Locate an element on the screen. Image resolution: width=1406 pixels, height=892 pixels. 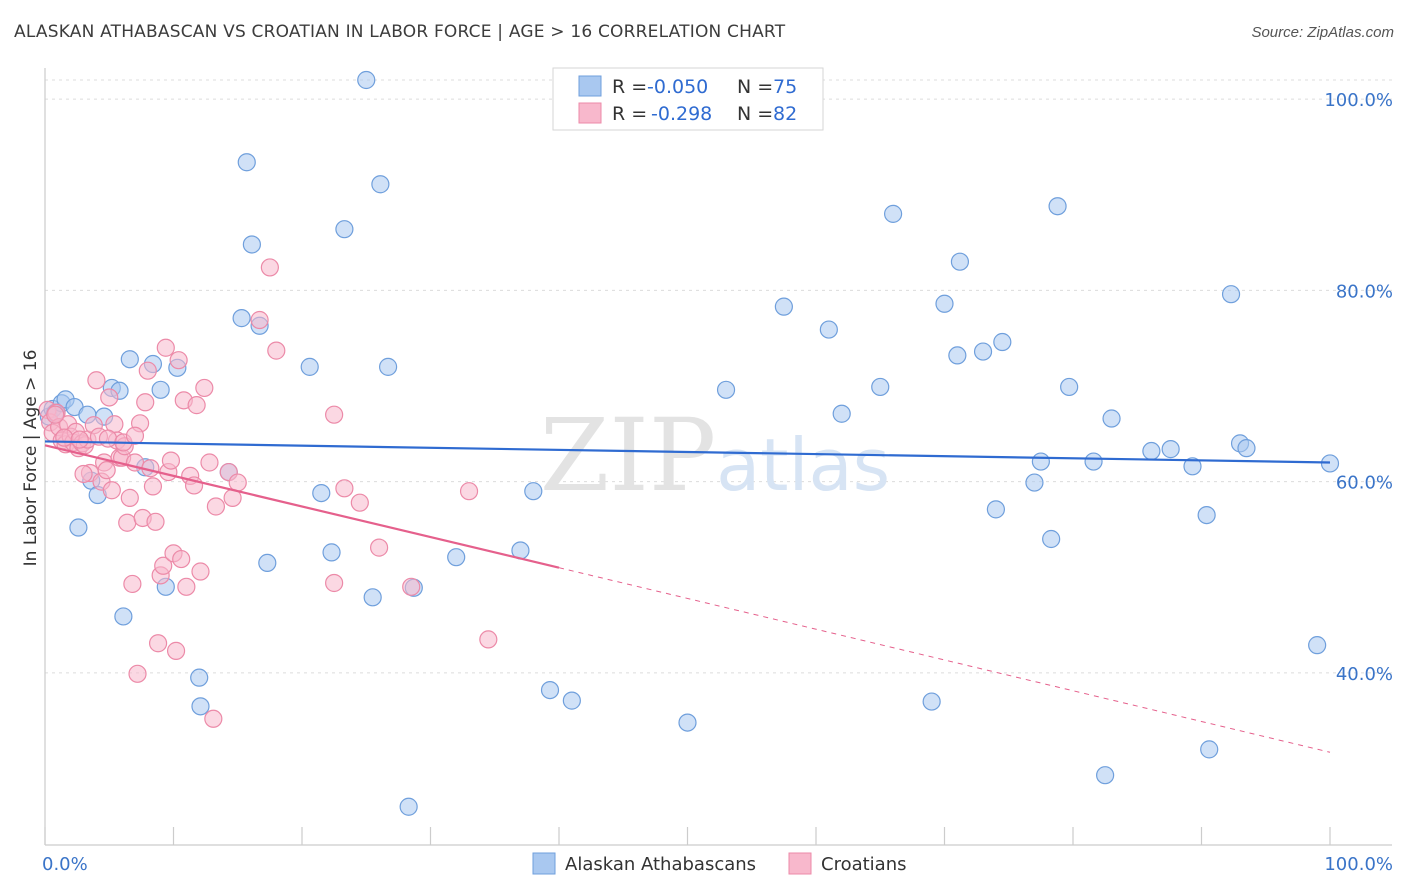
watermark-atlas: atlas is located at coordinates (803, 465).